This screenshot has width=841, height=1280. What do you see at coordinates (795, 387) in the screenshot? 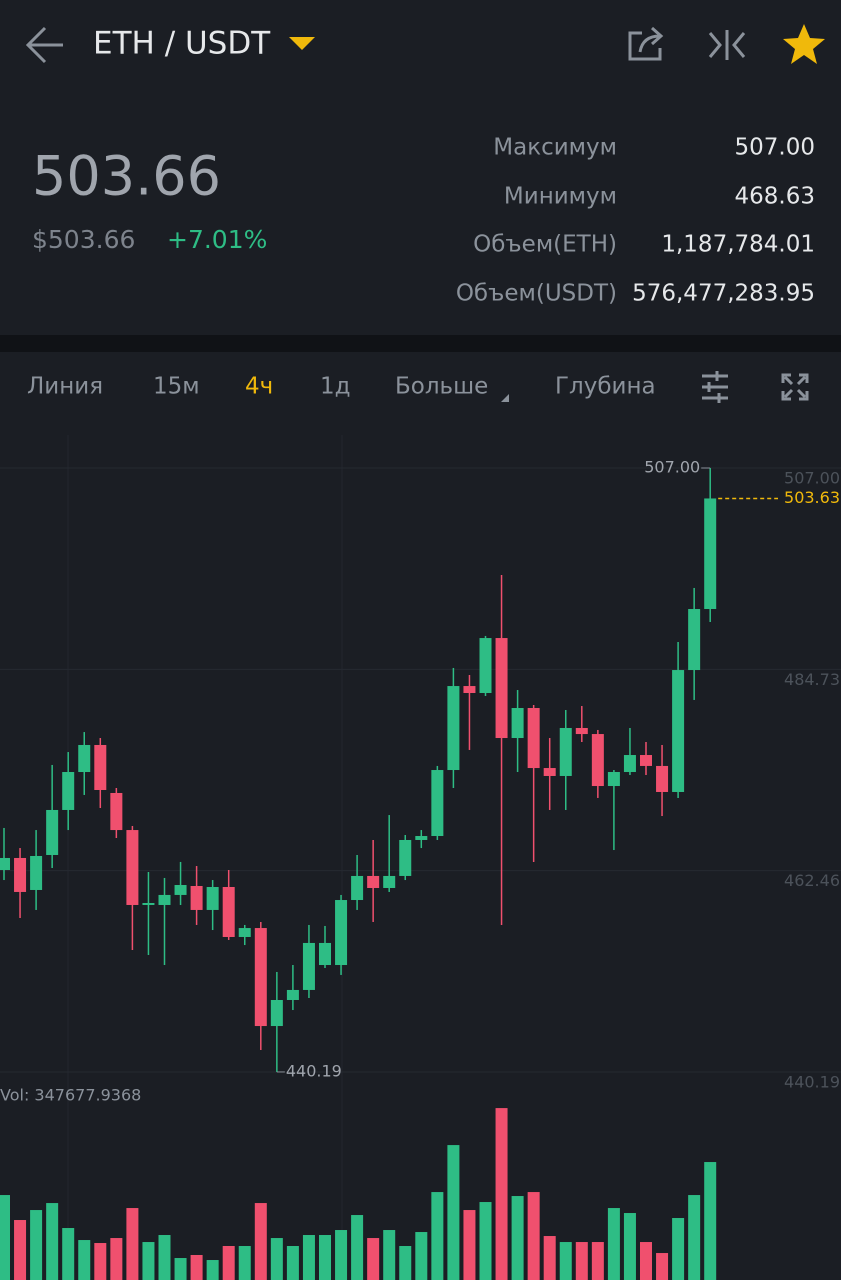
I see `fullscreen-button` at bounding box center [795, 387].